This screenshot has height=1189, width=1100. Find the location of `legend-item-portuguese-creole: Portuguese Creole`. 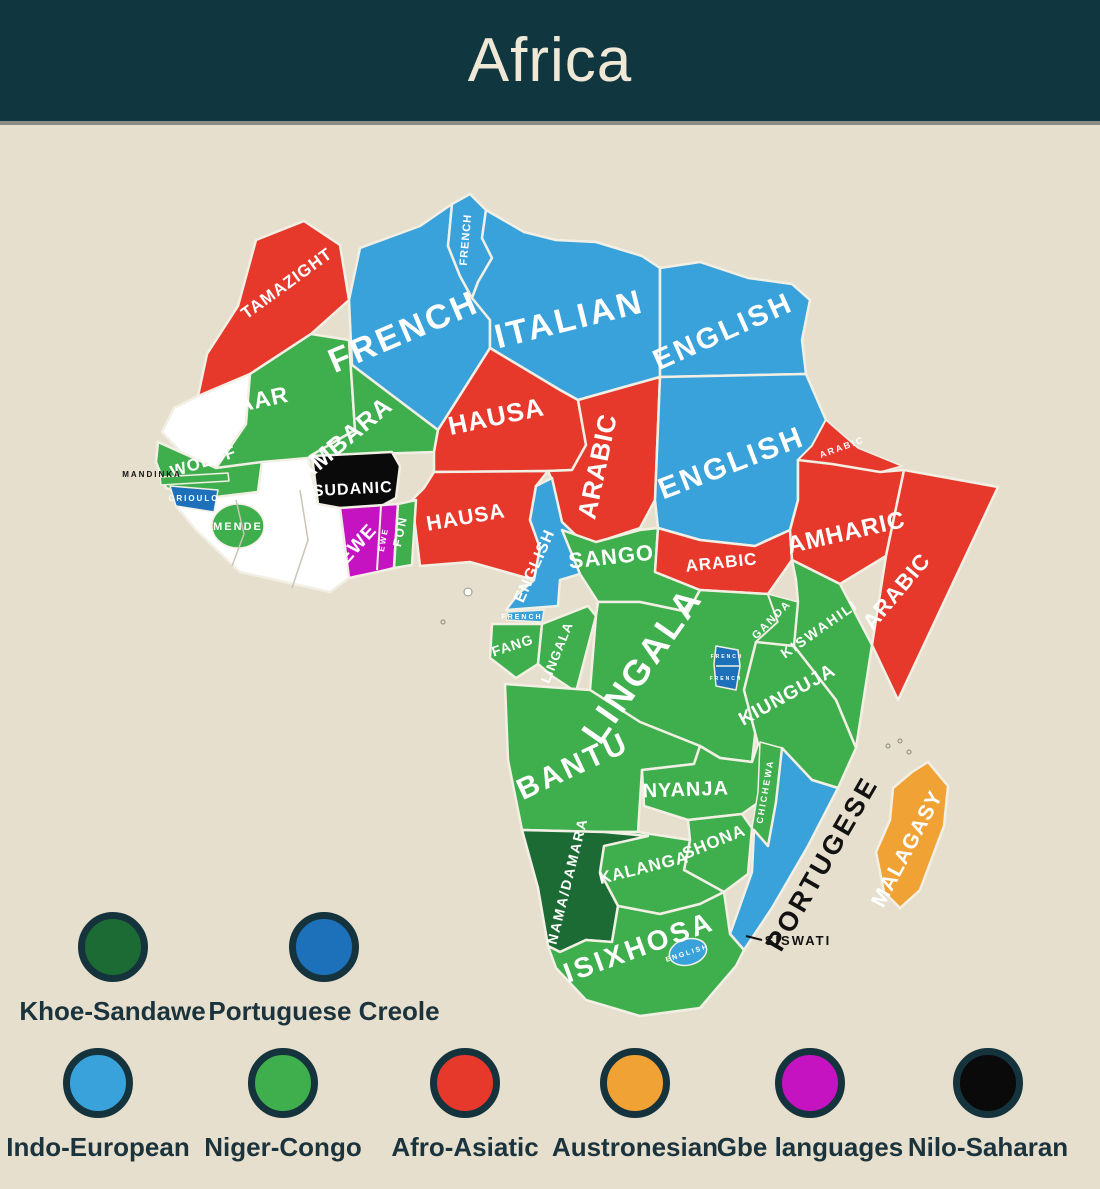

legend-item-portuguese-creole: Portuguese Creole is located at coordinates (324, 969).